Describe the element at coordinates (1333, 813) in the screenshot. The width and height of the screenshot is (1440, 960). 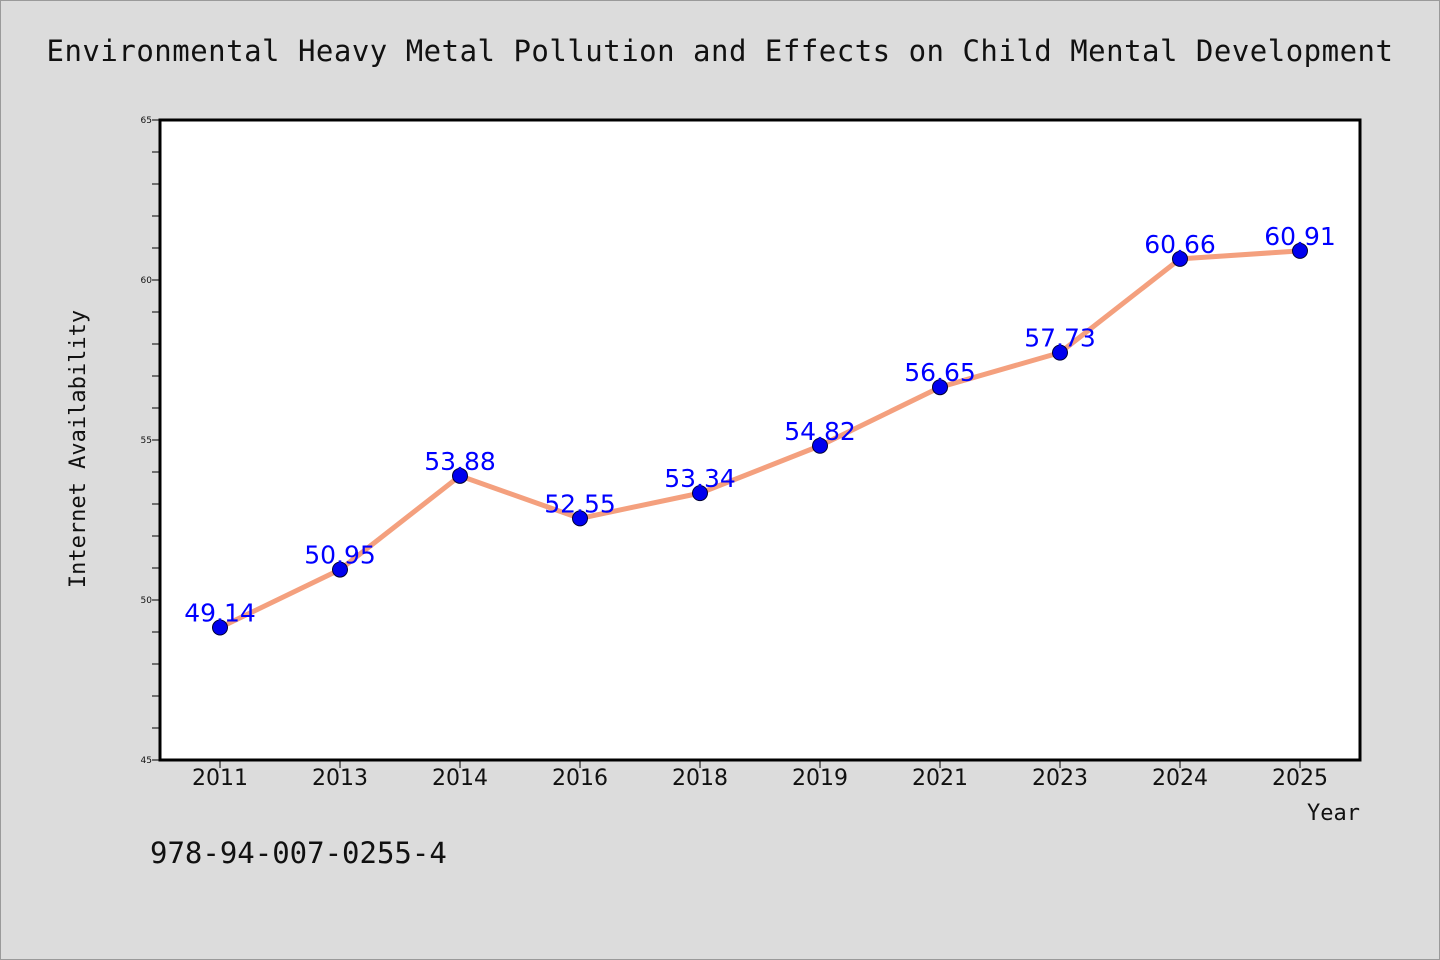
I see `x-axis-label: Year` at that location.